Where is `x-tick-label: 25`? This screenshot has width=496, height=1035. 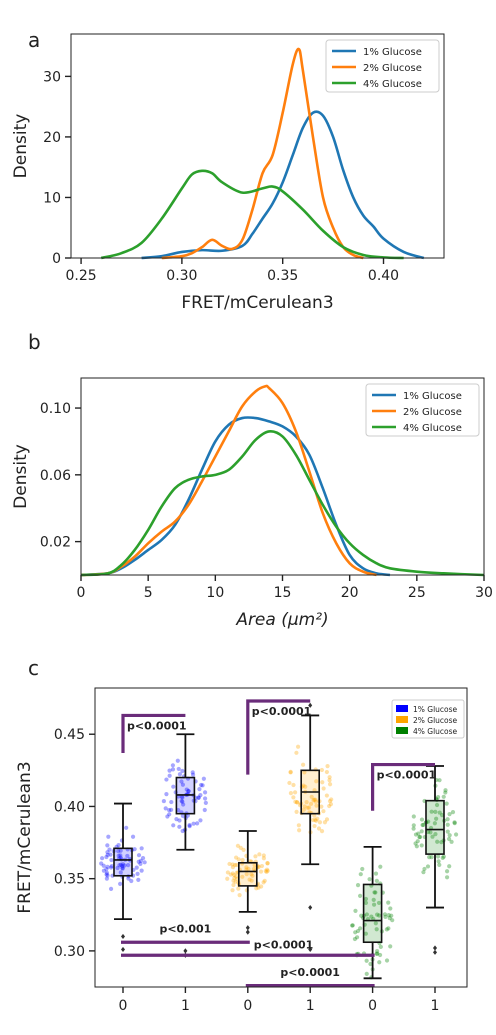 x-tick-label: 25 is located at coordinates (417, 593).